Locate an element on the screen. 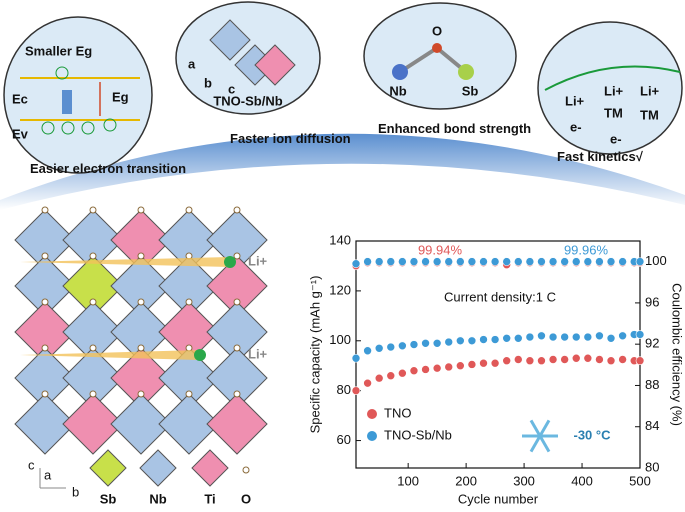 Image resolution: width=685 pixels, height=512 pixels. x-tick-label: 500 is located at coordinates (640, 480).